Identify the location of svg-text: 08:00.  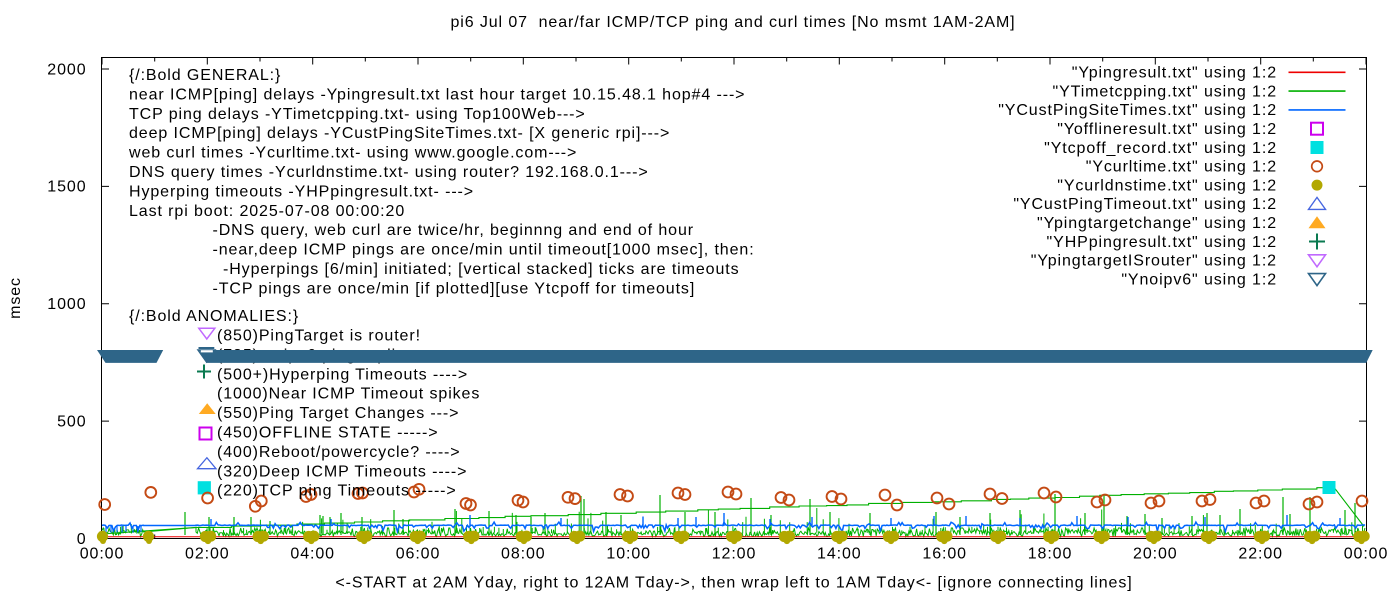
(523, 554).